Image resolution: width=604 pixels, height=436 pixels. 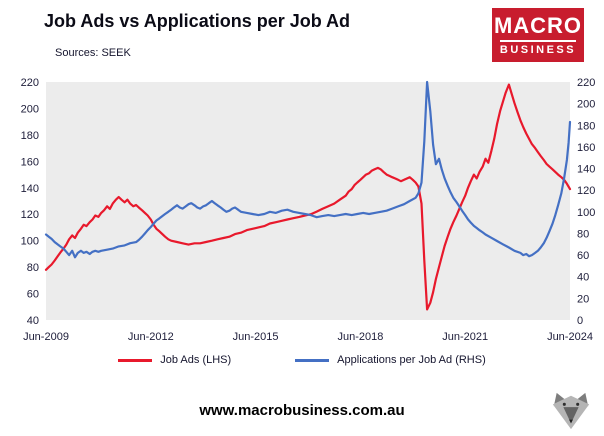 I want to click on y-axis-left-tick: 160, so click(x=30, y=162).